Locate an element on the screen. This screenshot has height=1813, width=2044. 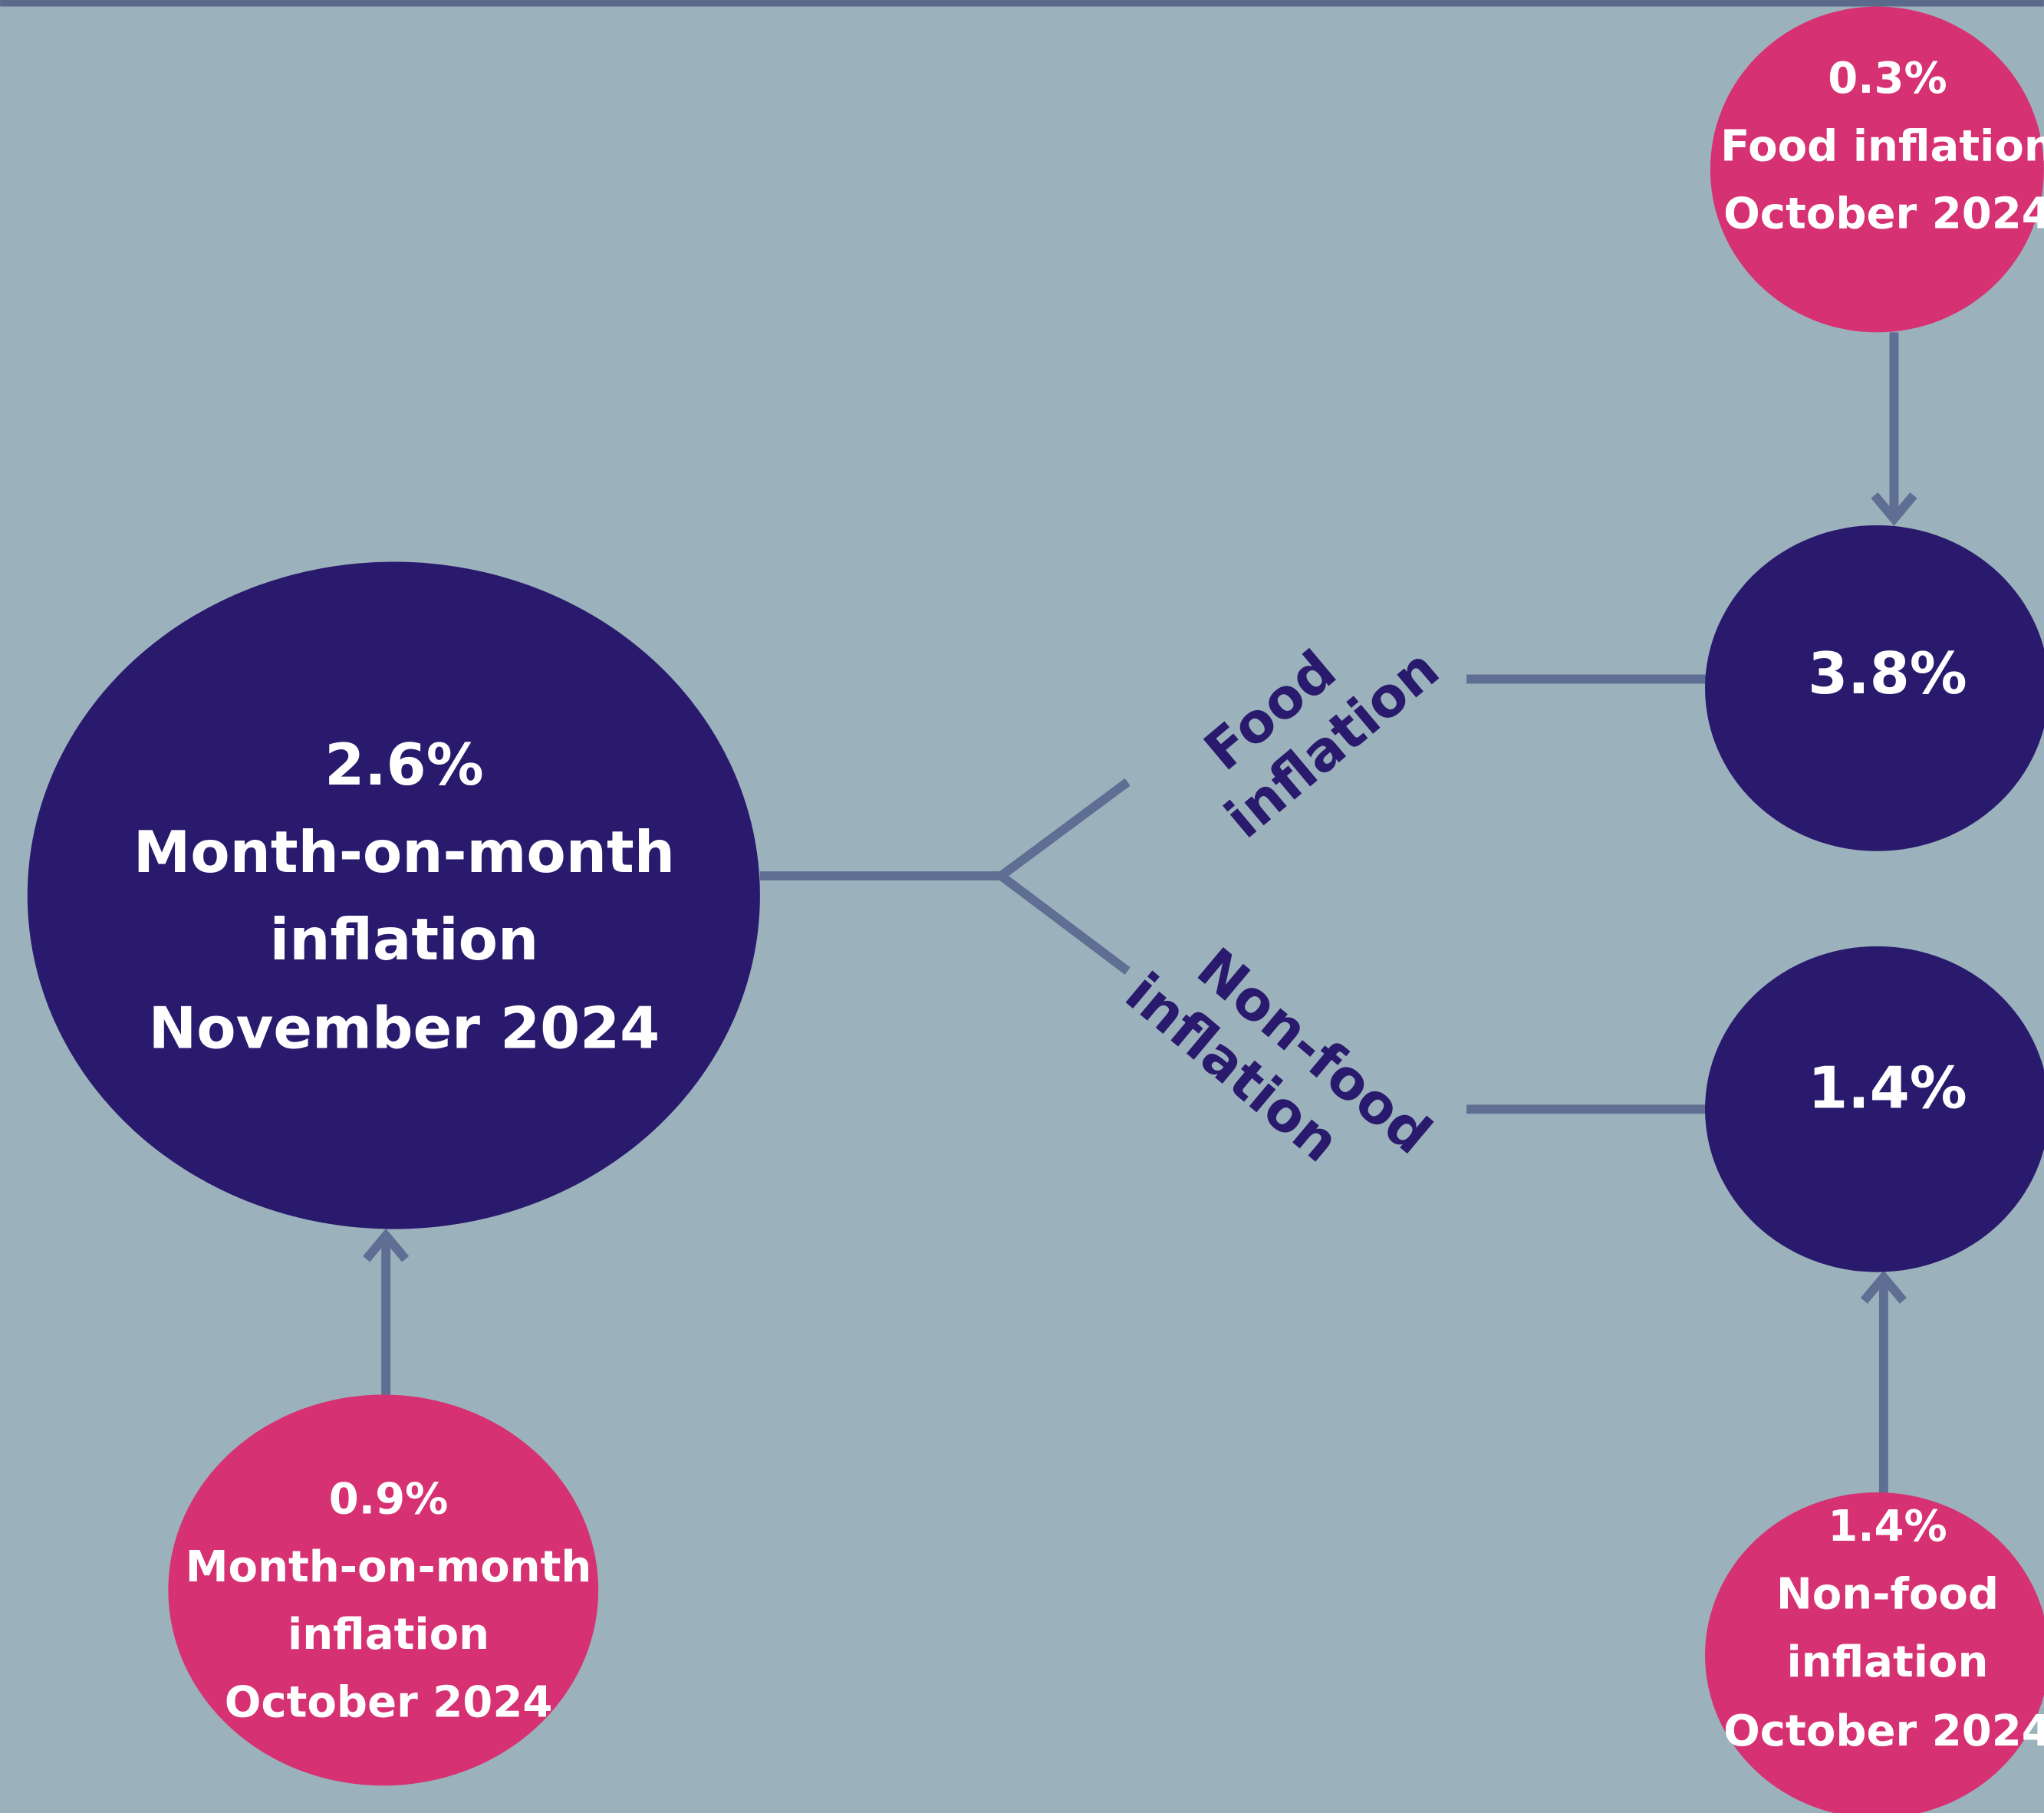
nonfood-node is located at coordinates (1874, 1109).